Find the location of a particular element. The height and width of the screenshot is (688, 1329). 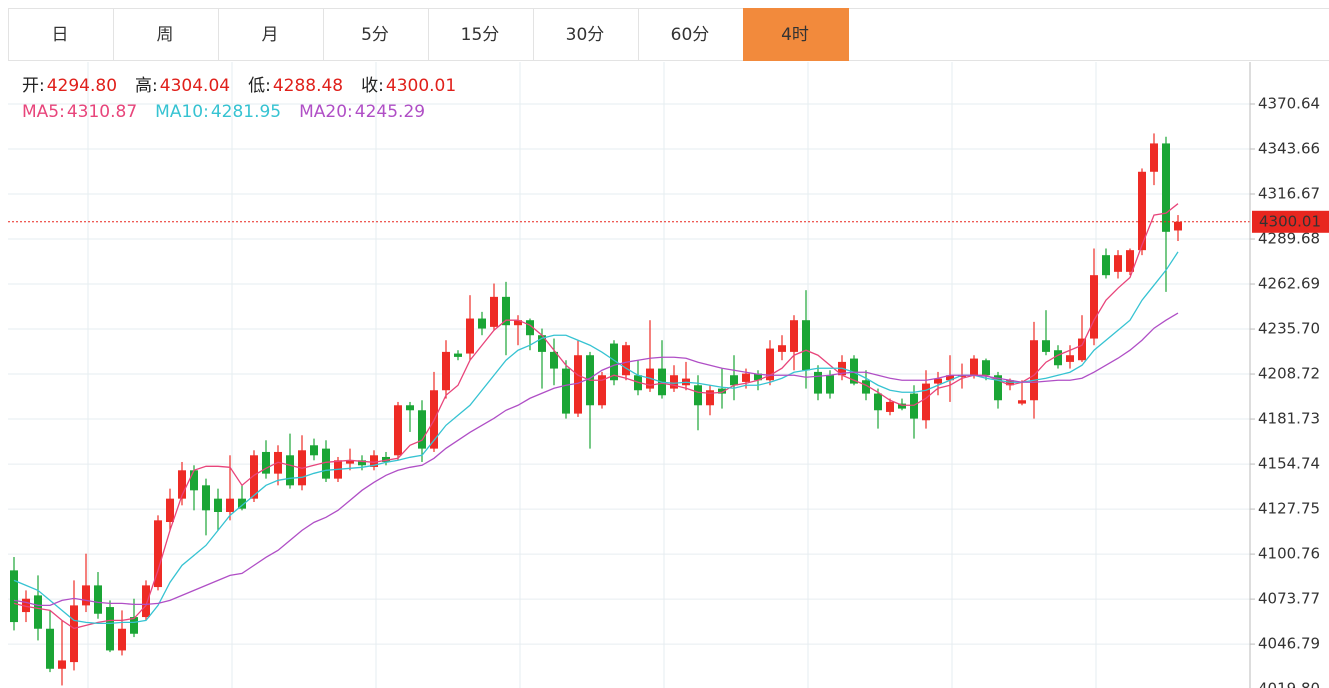

y-tick-label: 4100.76 is located at coordinates (1289, 554).